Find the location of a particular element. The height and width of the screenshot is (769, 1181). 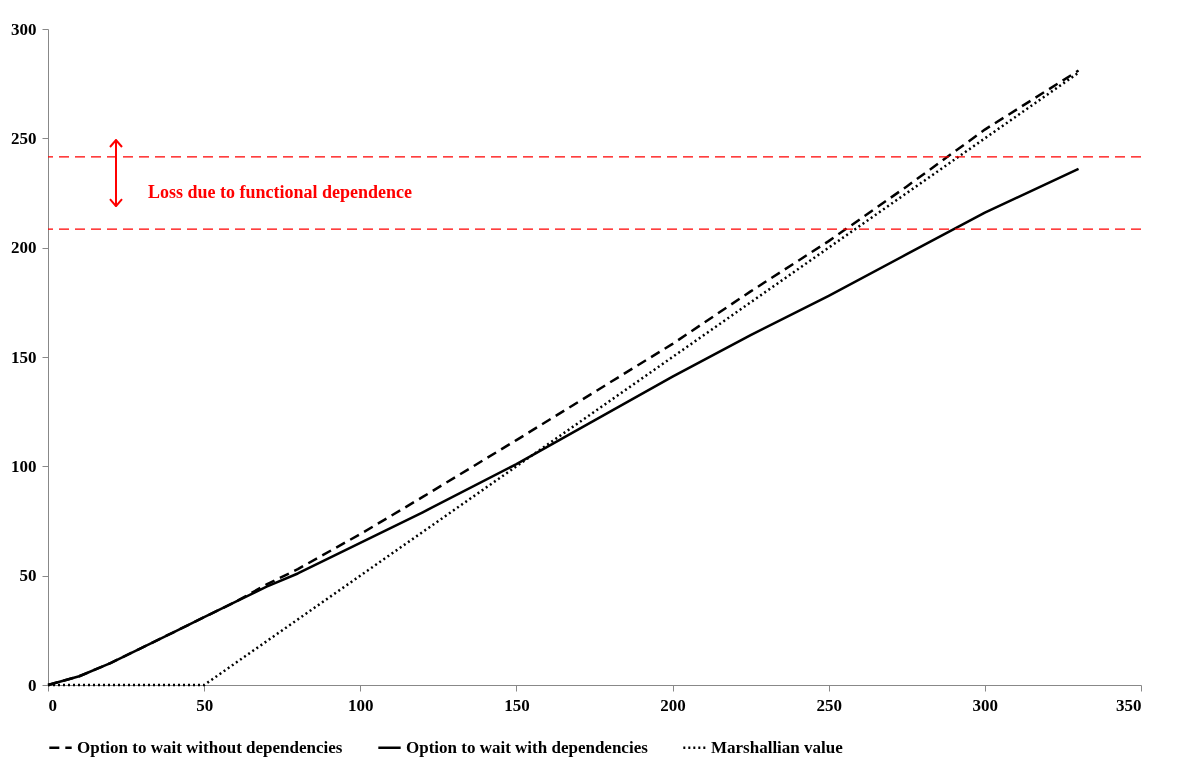

x-tick-label: 100 is located at coordinates (361, 705).